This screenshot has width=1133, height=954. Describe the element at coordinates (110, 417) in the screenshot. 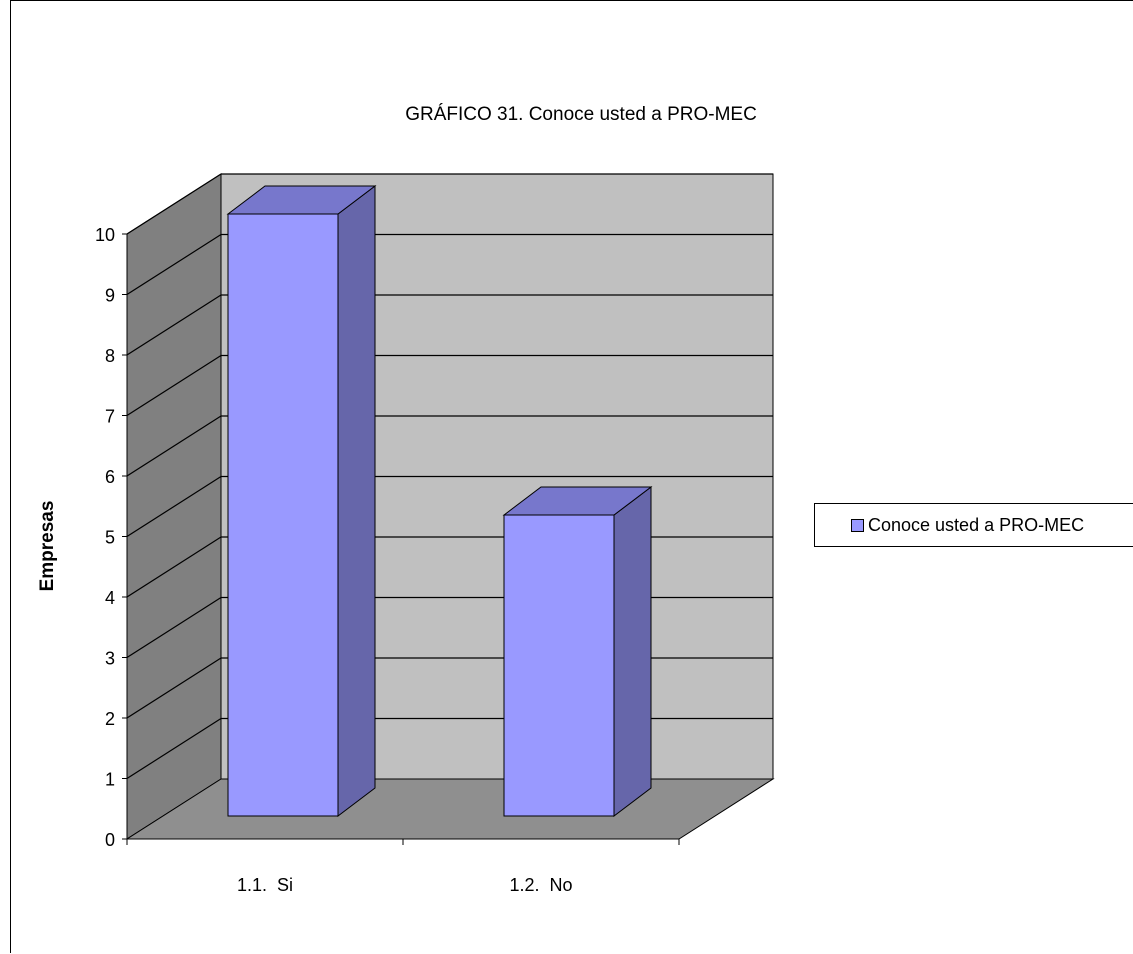

I see `y-tick-label: 7` at that location.